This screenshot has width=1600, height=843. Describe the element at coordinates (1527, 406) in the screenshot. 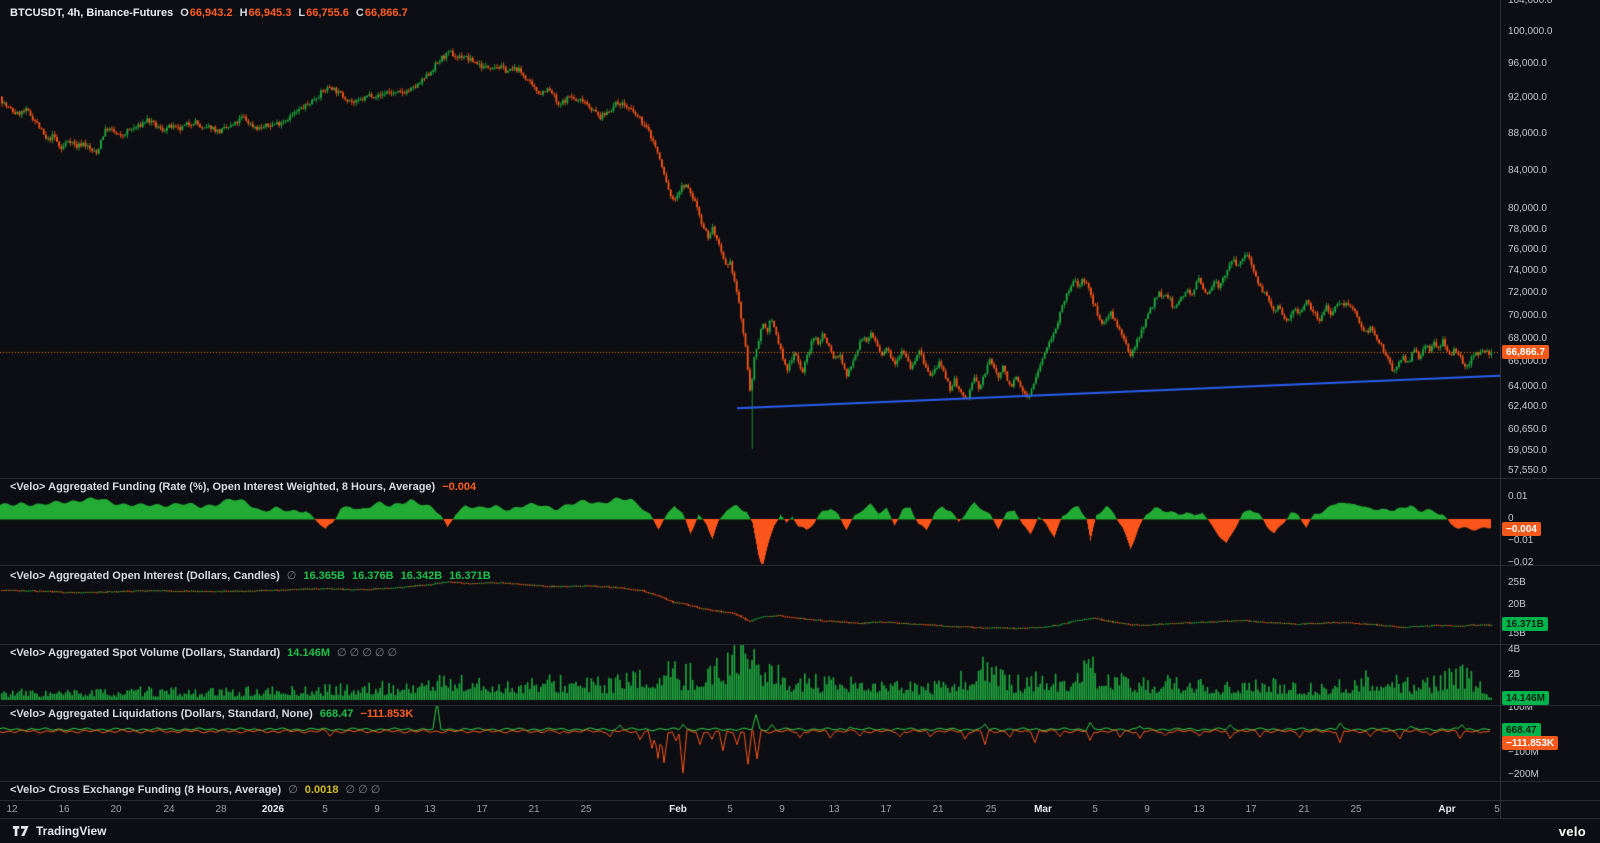

I see `price-axis-label: 62,400.0` at that location.